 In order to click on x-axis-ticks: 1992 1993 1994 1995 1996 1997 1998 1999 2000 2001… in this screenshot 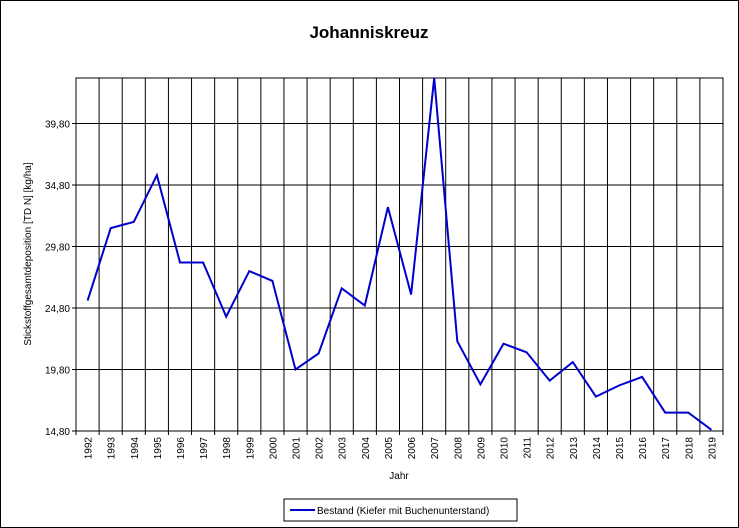, I will do `click(399, 445)`.